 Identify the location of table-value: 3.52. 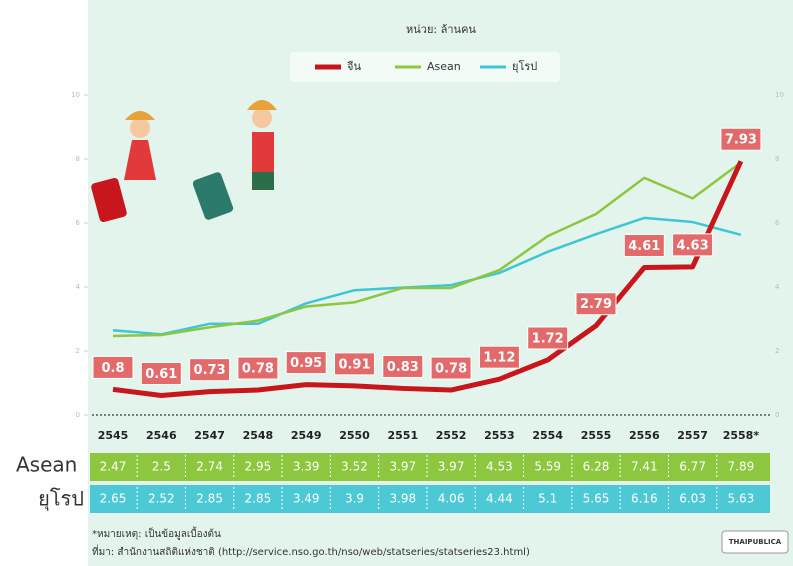
(354, 467).